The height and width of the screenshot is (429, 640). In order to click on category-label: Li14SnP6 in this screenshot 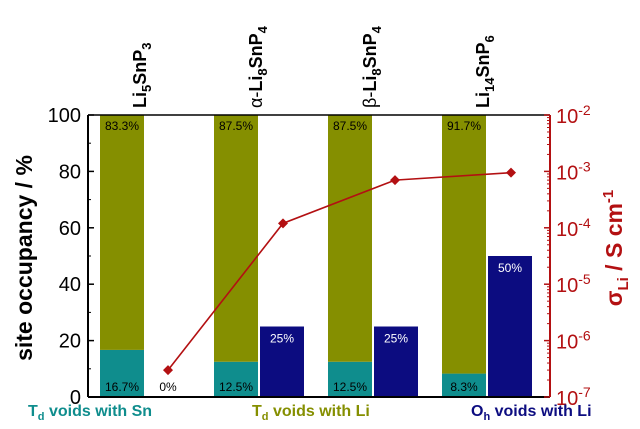, I will do `click(485, 71)`.